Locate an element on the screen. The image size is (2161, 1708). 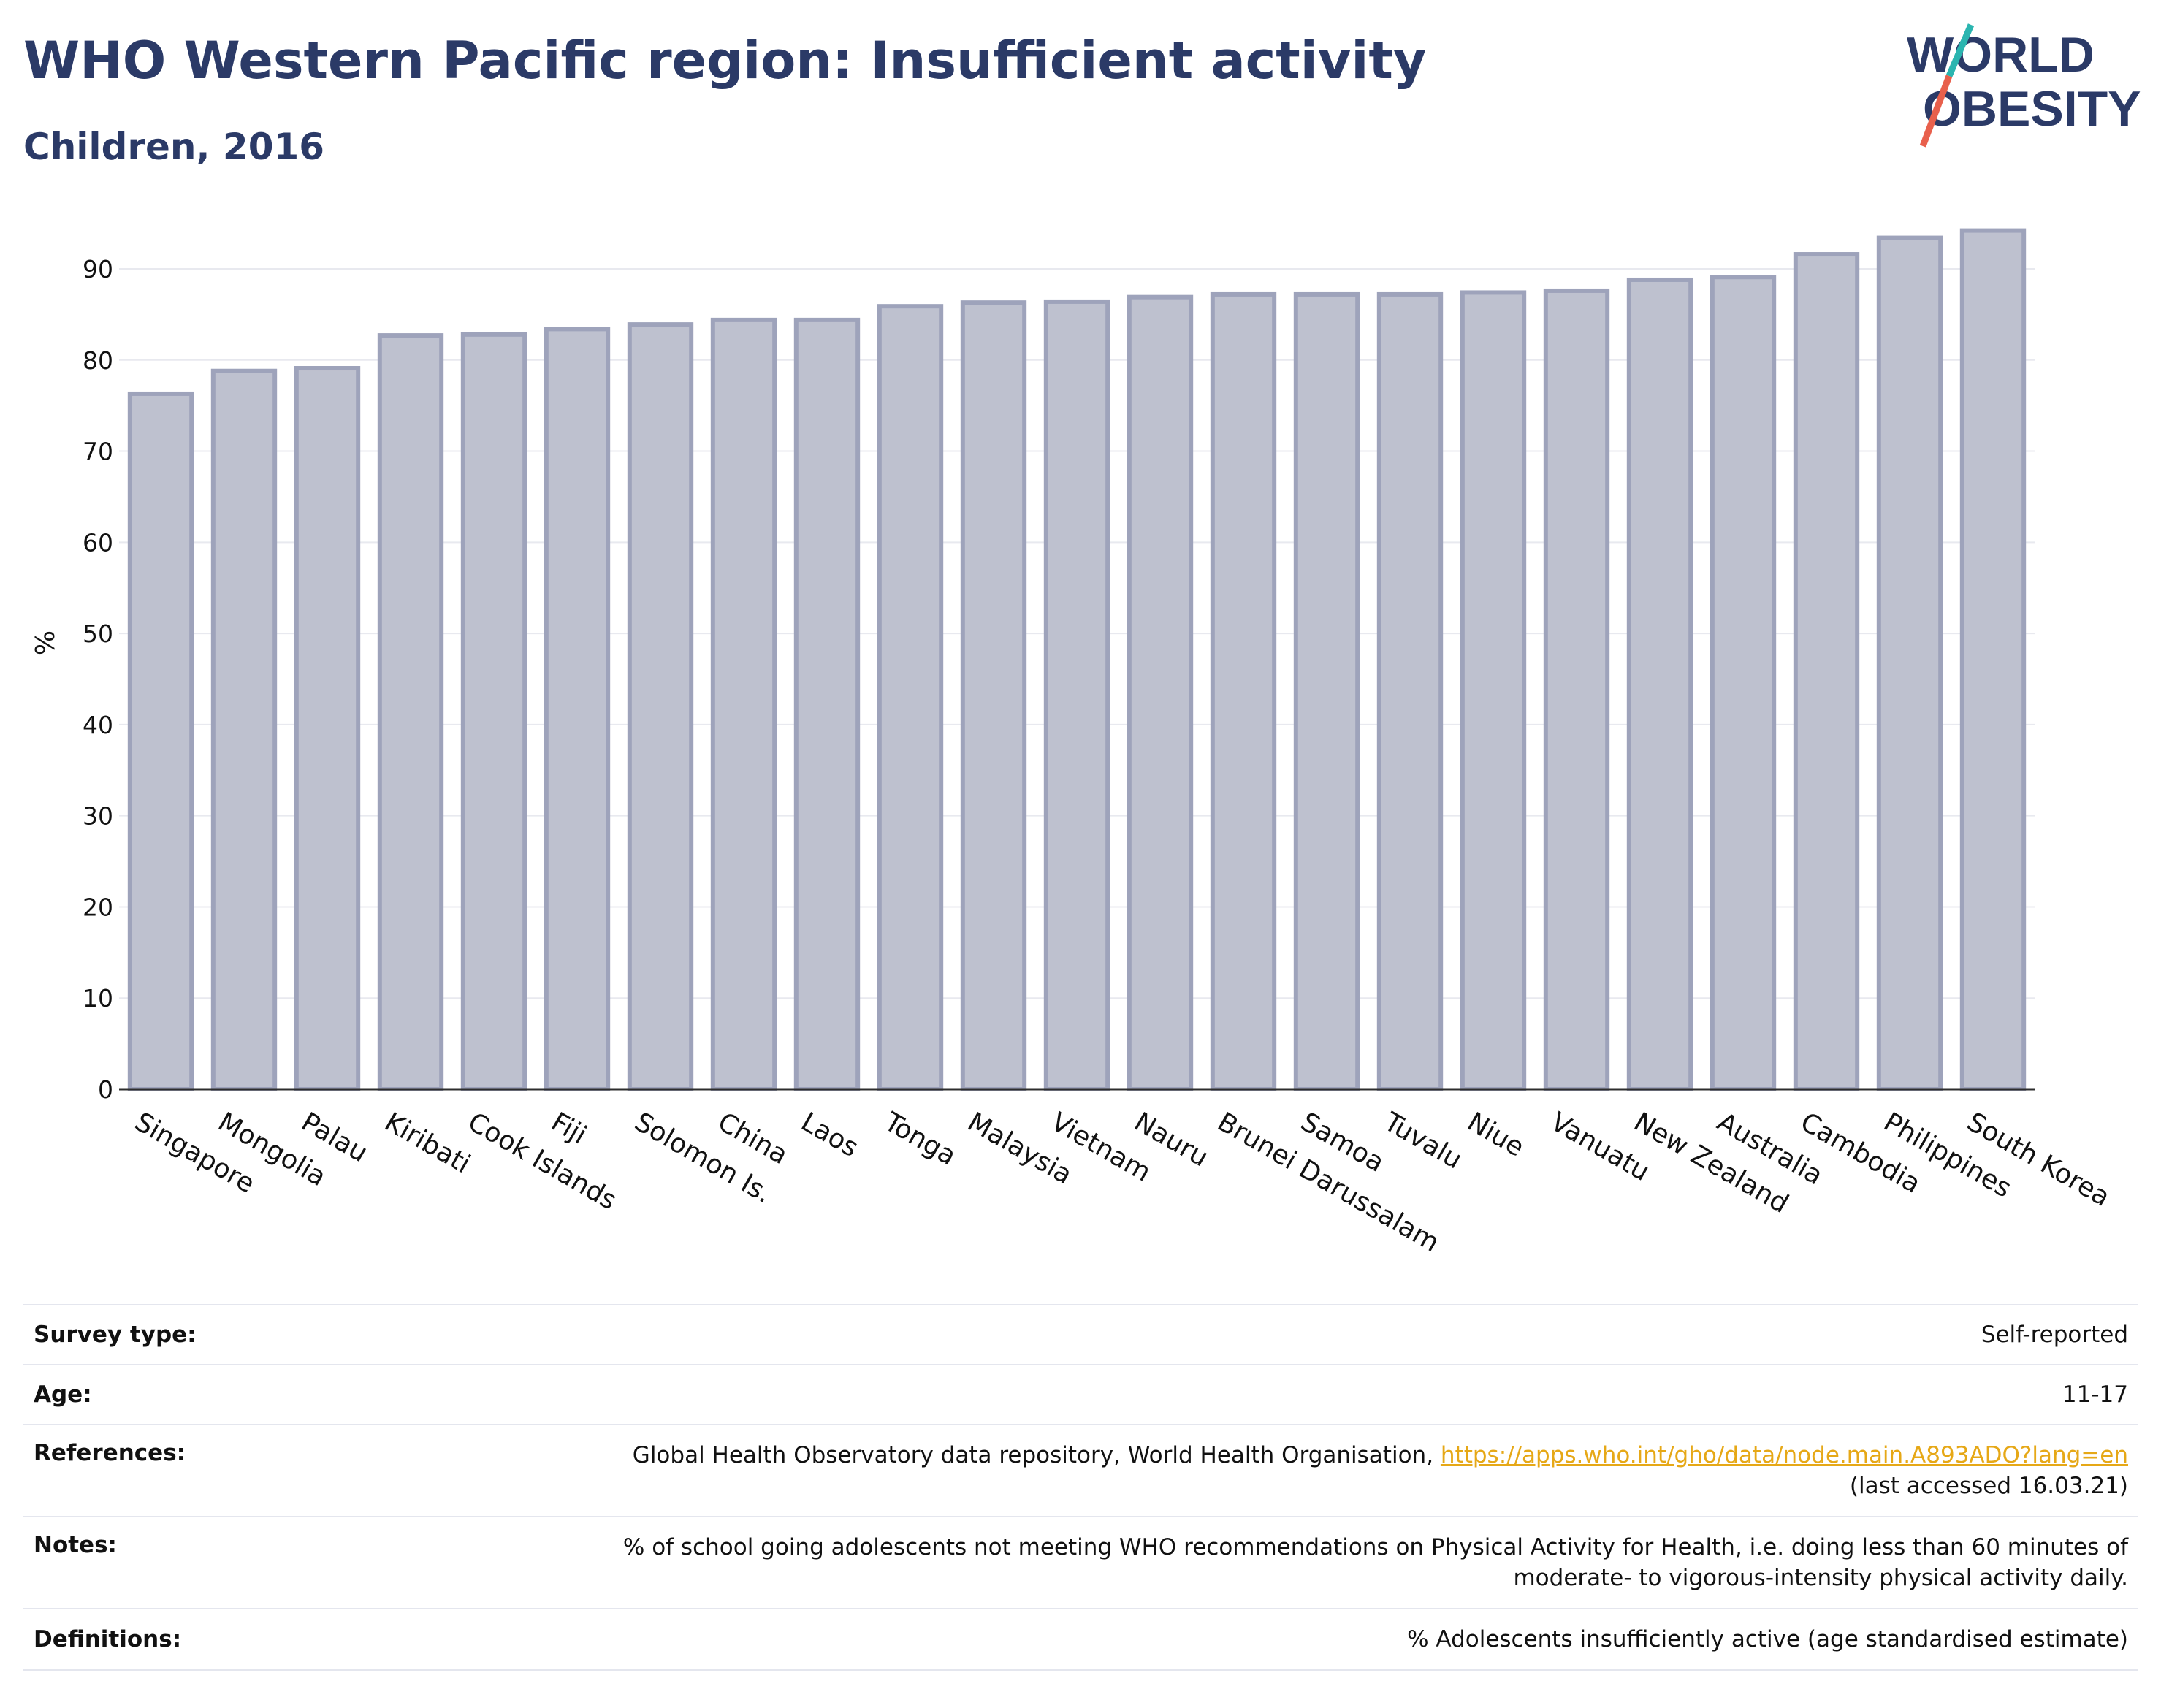
survey-type-label: Survey type: is located at coordinates (248, 1335).